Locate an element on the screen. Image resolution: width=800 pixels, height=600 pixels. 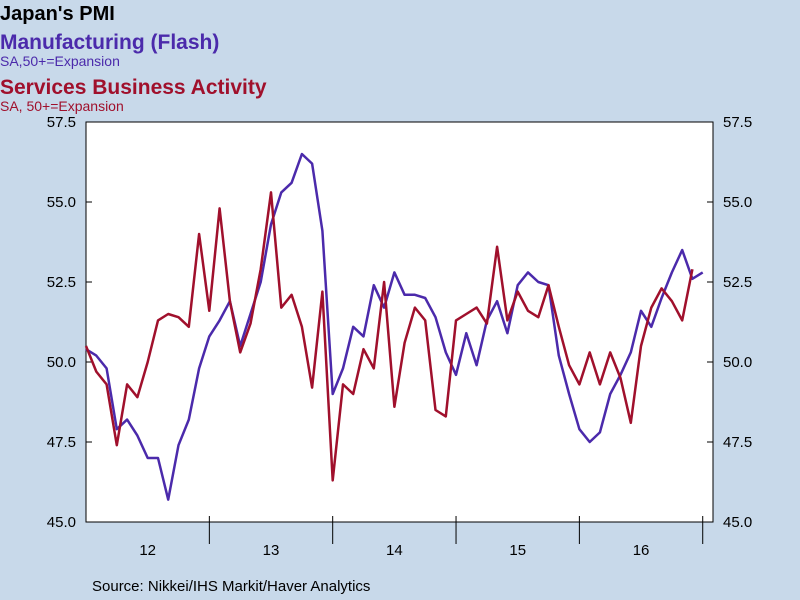
y-tick-label-left: 52.5 is located at coordinates (61, 282).